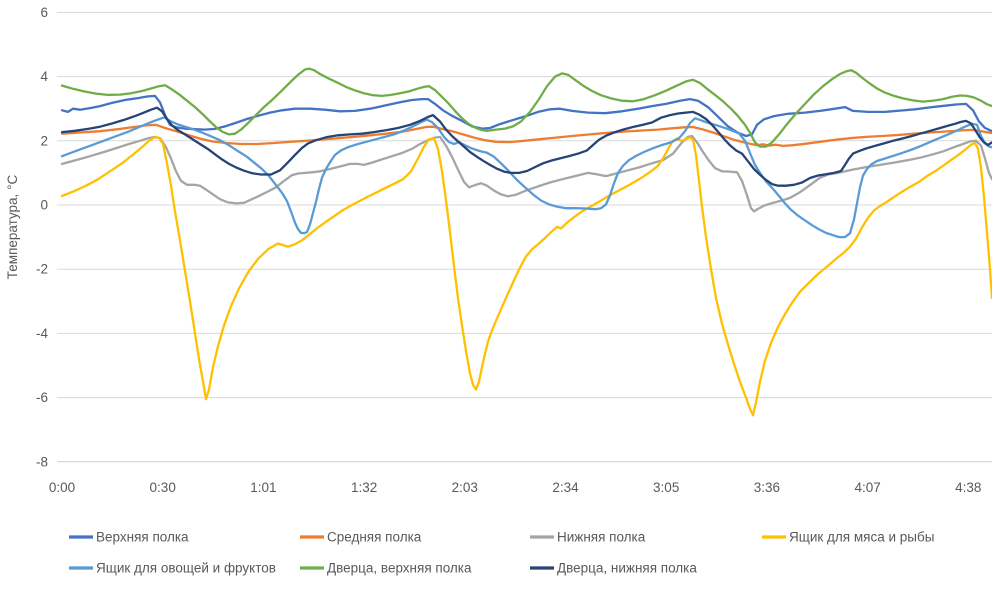 The height and width of the screenshot is (604, 992). What do you see at coordinates (968, 487) in the screenshot?
I see `x-tick-label: 4:38` at bounding box center [968, 487].